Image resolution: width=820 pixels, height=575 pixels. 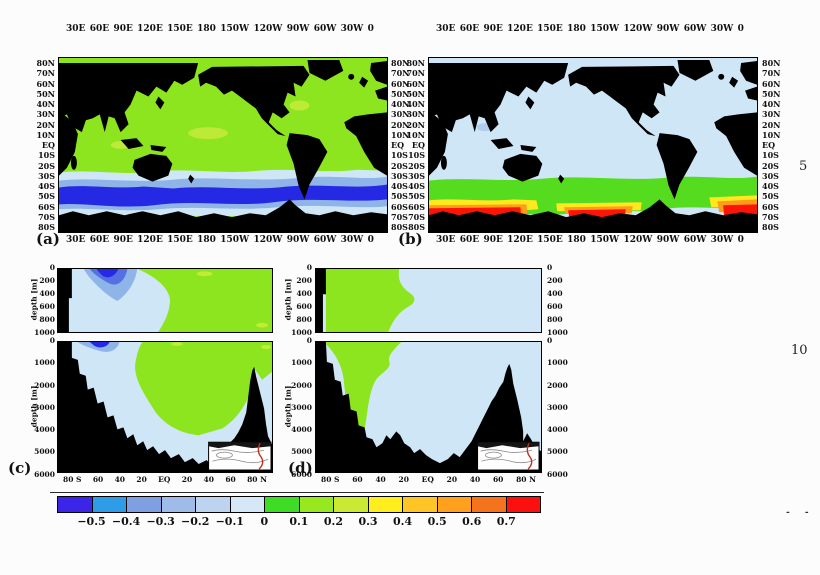 What do you see at coordinates (165, 300) in the screenshot?
I see `panel-c-upper-section` at bounding box center [165, 300].